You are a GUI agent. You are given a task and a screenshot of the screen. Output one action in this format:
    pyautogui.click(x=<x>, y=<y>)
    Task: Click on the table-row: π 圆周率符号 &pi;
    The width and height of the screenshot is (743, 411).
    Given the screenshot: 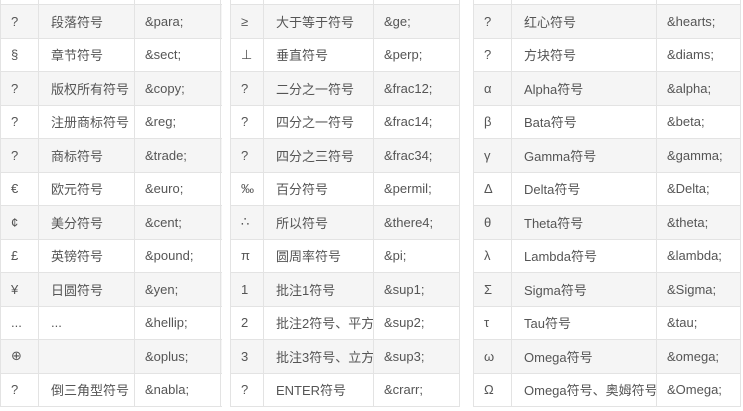 What is the action you would take?
    pyautogui.click(x=345, y=255)
    